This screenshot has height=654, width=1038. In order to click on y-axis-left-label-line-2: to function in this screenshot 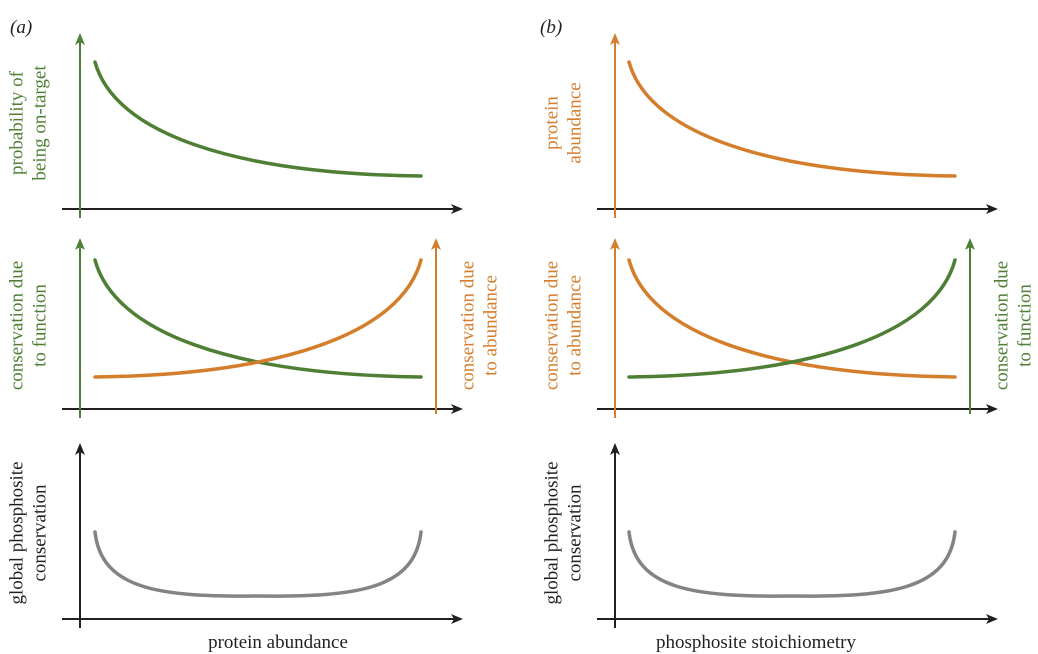, I will do `click(40, 325)`.